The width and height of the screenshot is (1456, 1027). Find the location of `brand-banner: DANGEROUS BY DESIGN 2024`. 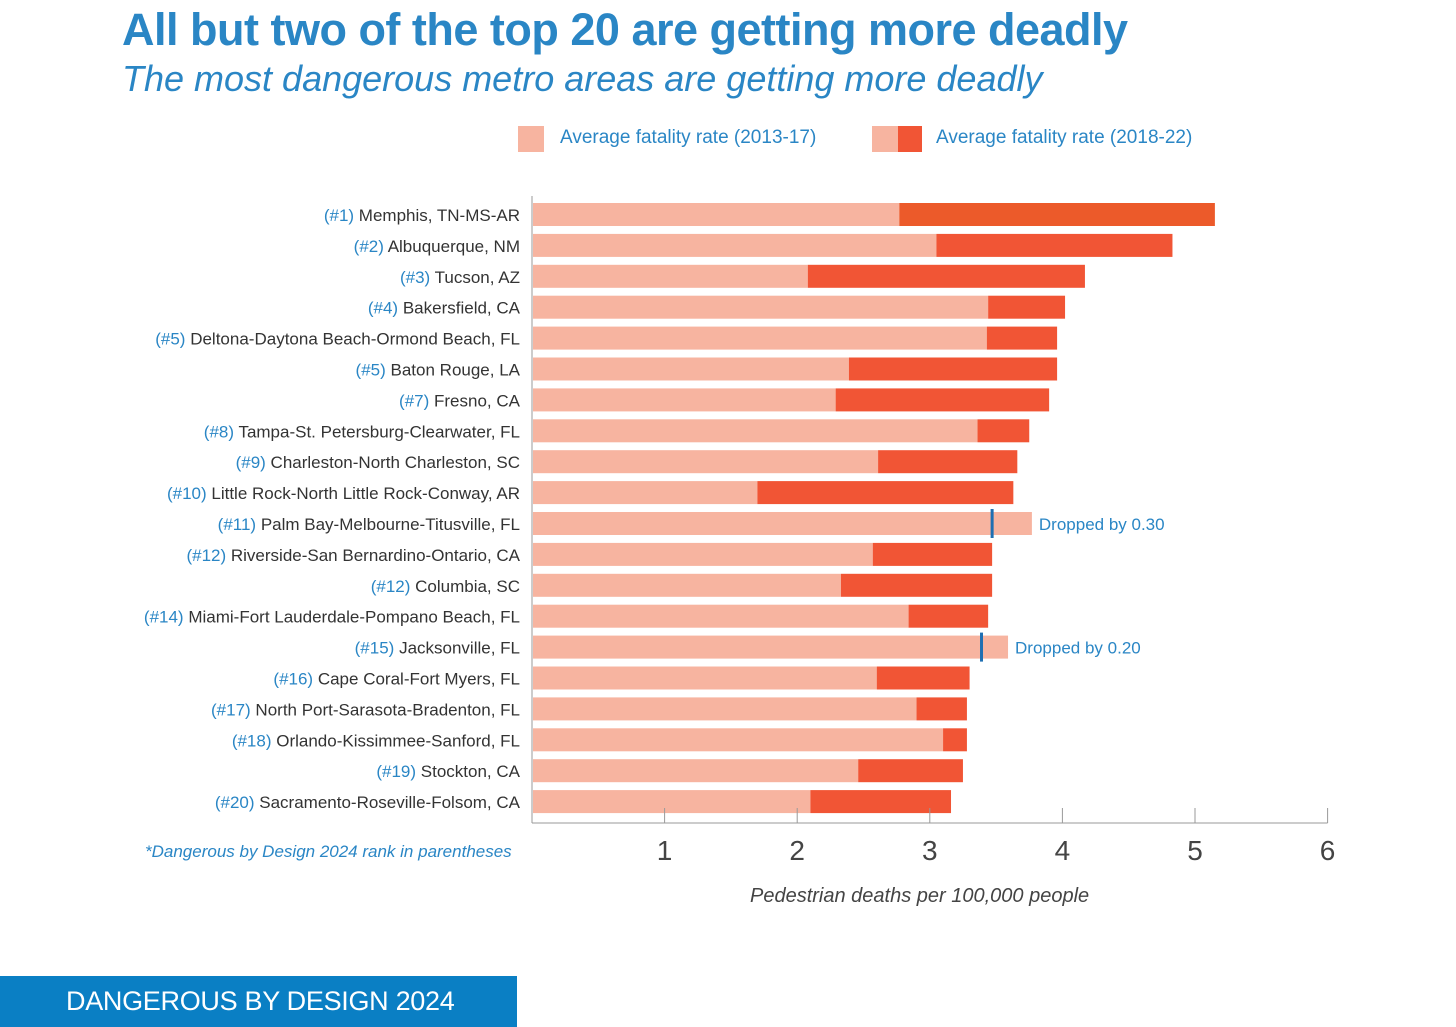

brand-banner: DANGEROUS BY DESIGN 2024 is located at coordinates (258, 1001).